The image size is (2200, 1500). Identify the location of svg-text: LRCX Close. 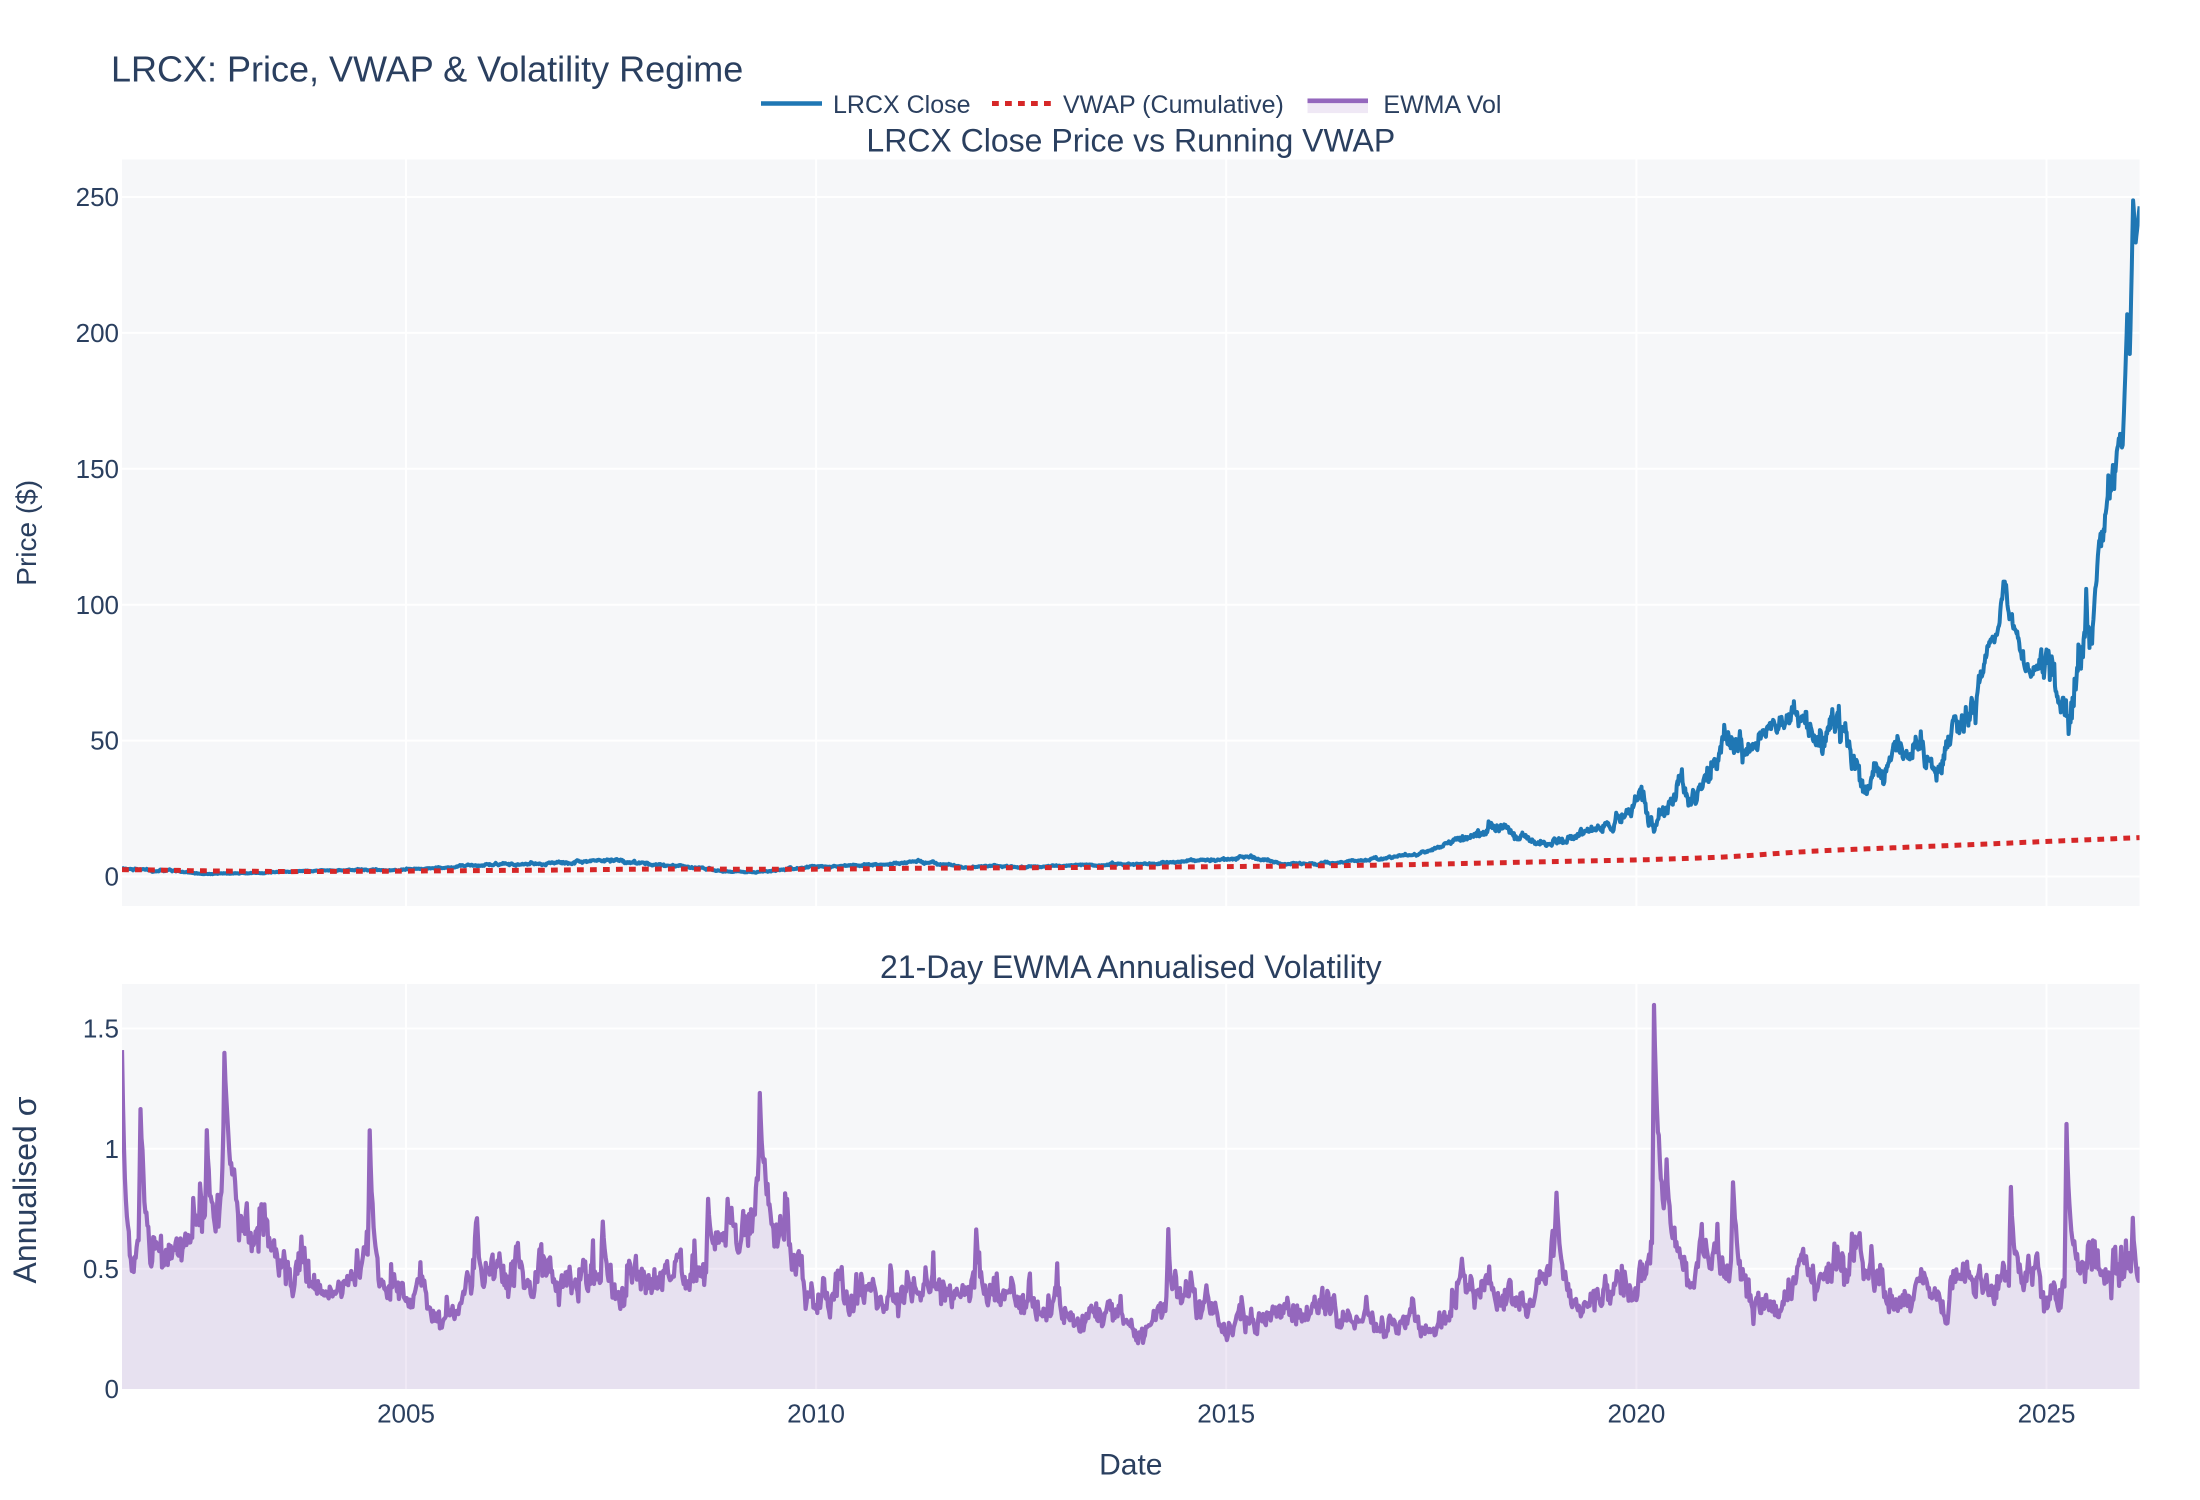
(902, 105).